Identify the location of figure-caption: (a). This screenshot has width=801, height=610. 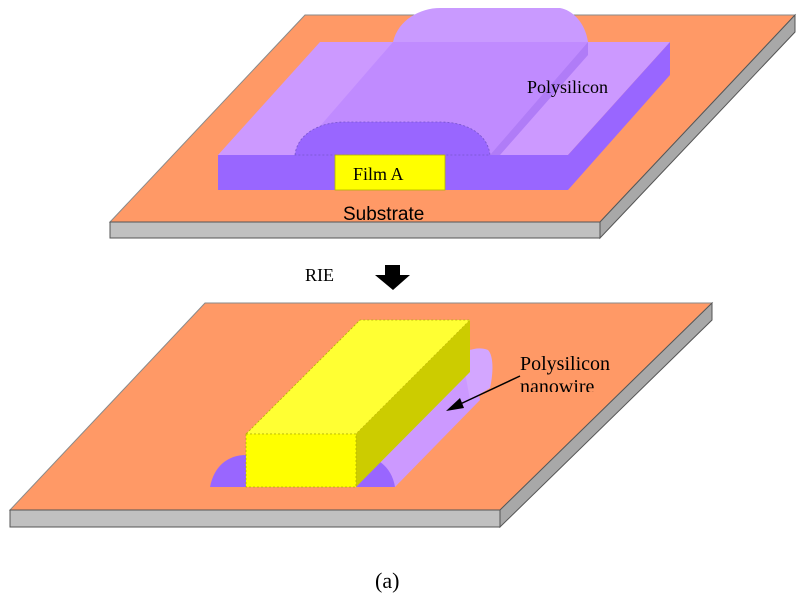
(387, 580).